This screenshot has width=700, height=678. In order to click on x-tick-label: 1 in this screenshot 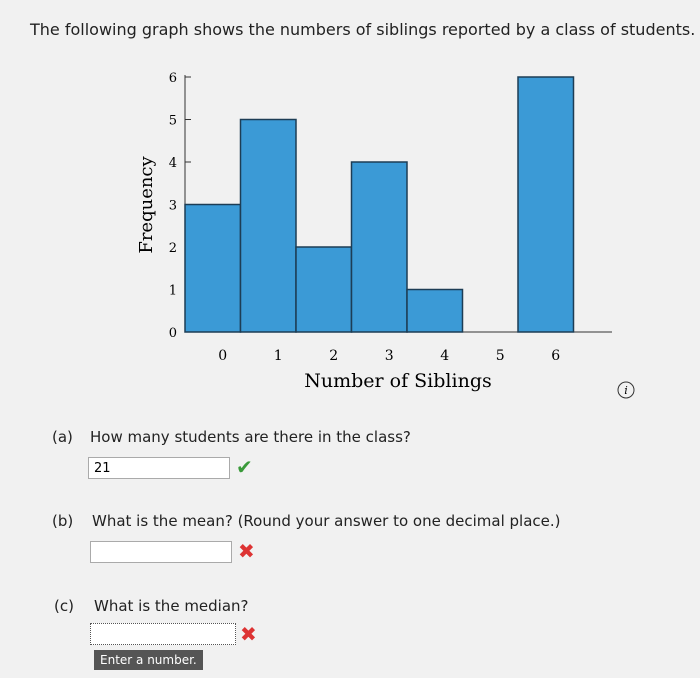, I will do `click(278, 356)`.